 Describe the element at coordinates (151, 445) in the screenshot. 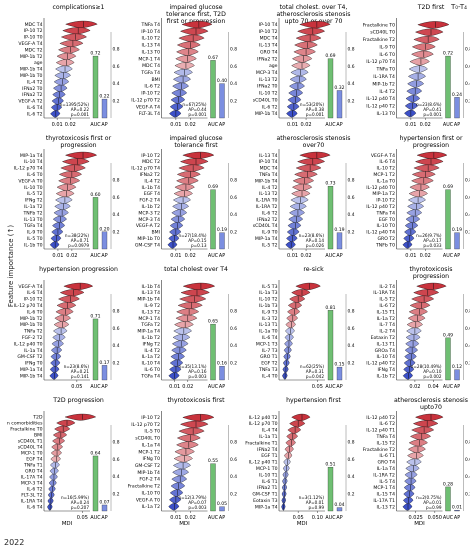

I see `feature-label: IL-1a T4` at that location.